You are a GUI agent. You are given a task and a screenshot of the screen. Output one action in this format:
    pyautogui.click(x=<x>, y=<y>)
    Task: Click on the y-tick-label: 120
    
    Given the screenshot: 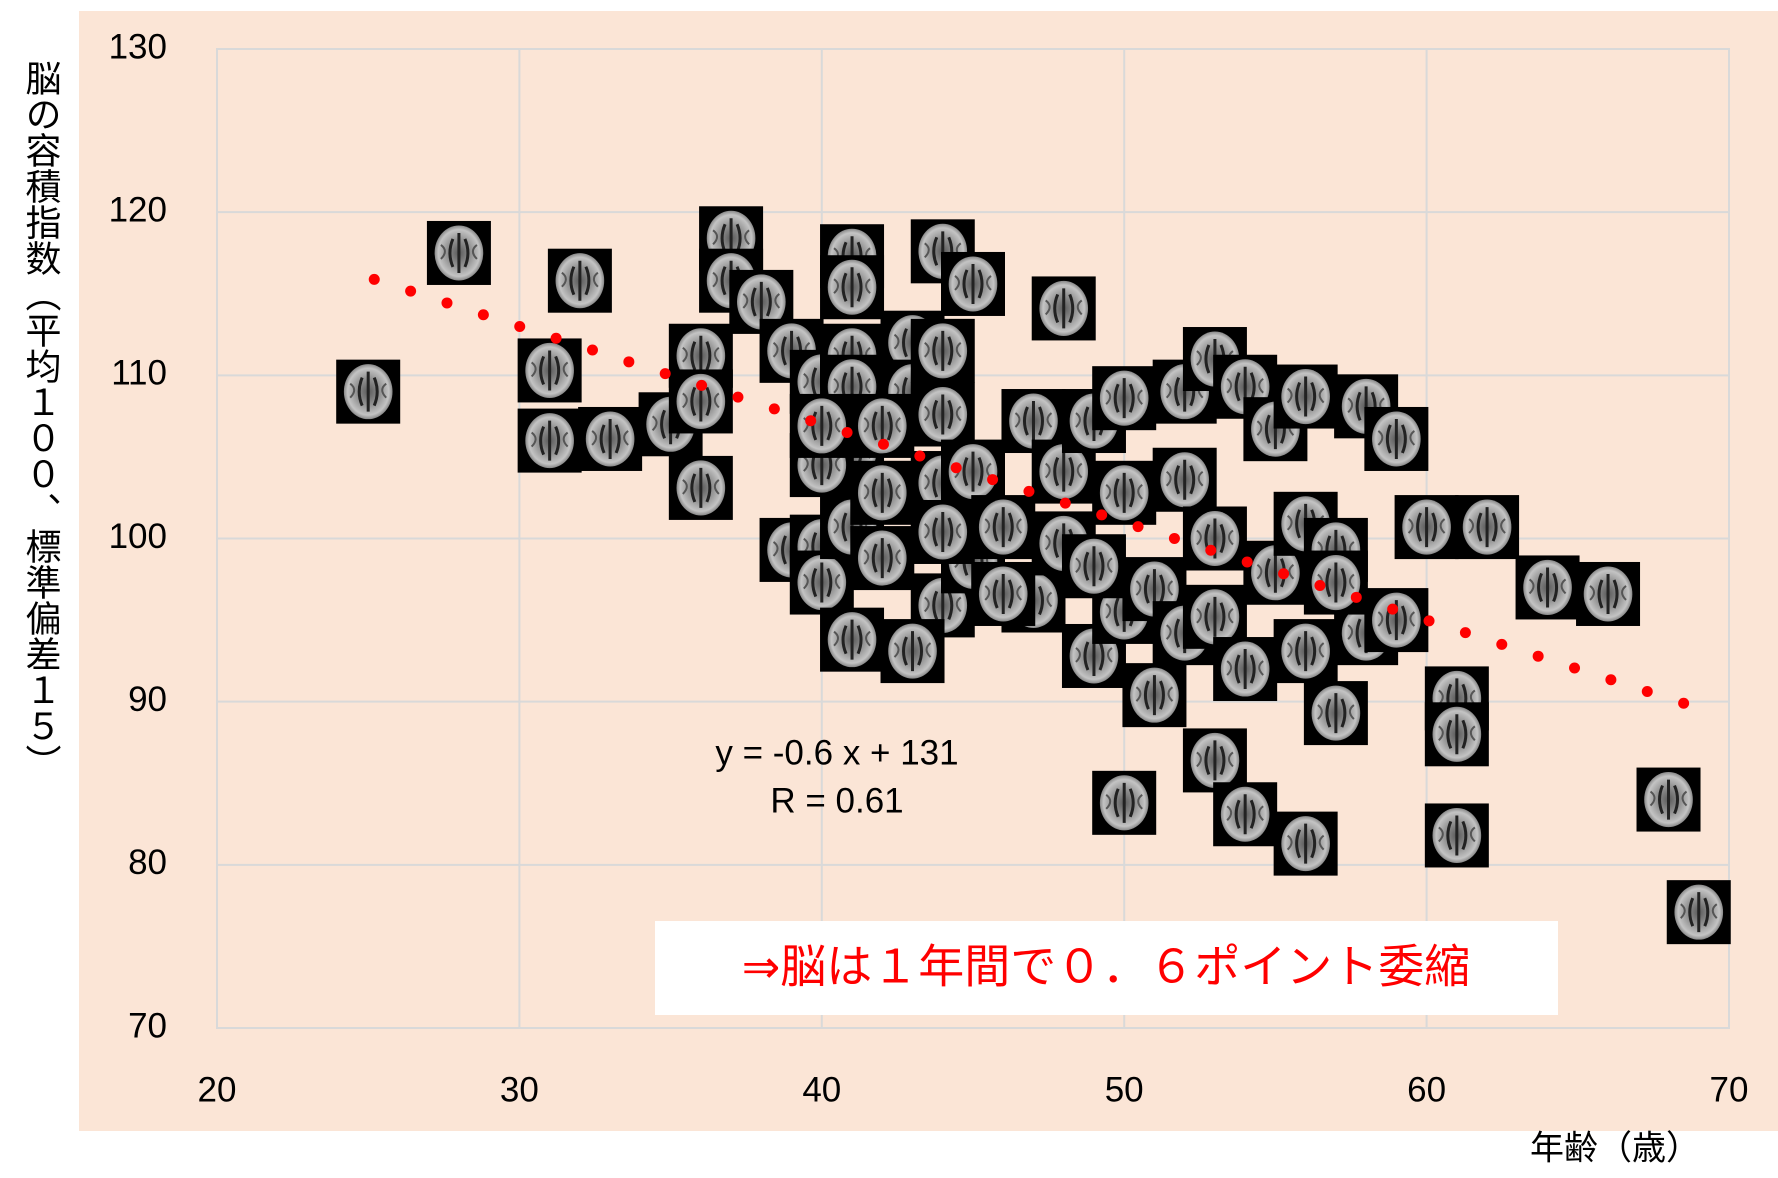 What is the action you would take?
    pyautogui.click(x=138, y=209)
    